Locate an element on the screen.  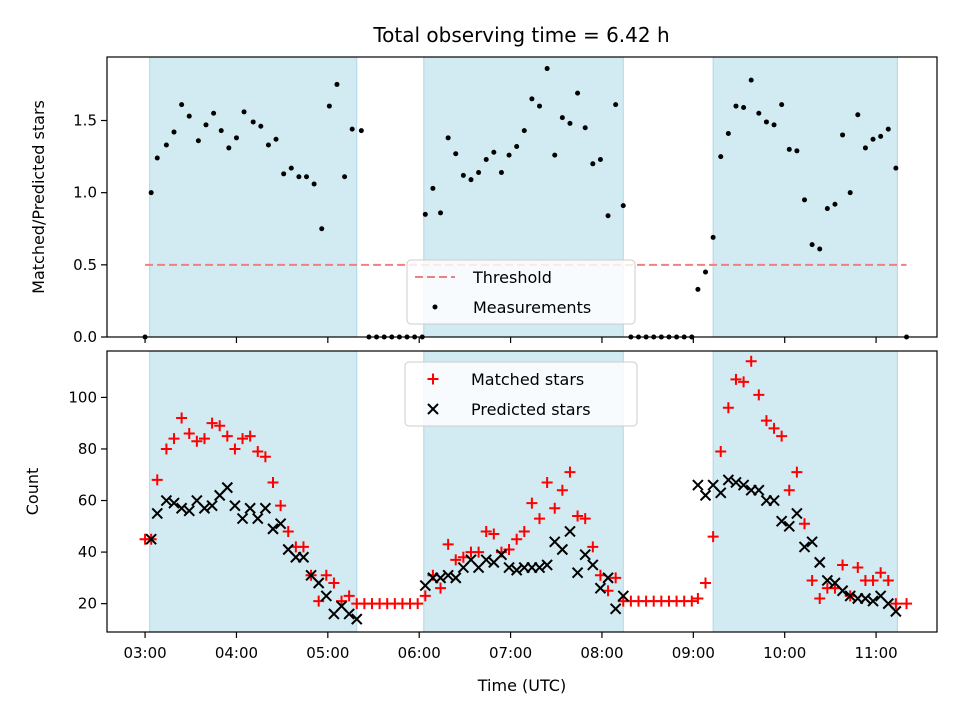
count-legend-box is located at coordinates (521, 394).